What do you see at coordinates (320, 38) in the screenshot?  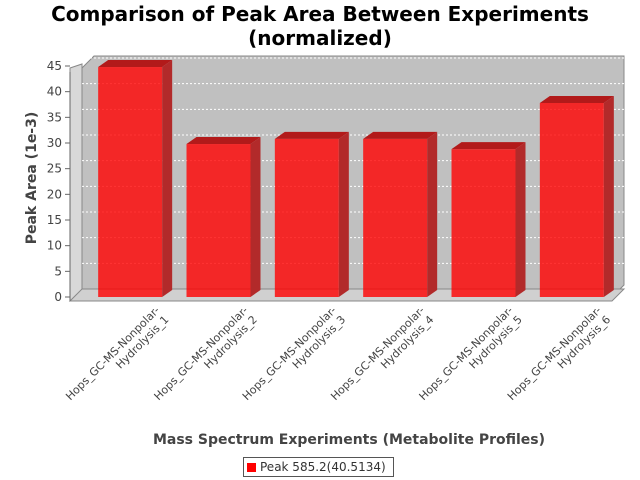 I see `chart-title-line2: (normalized)` at bounding box center [320, 38].